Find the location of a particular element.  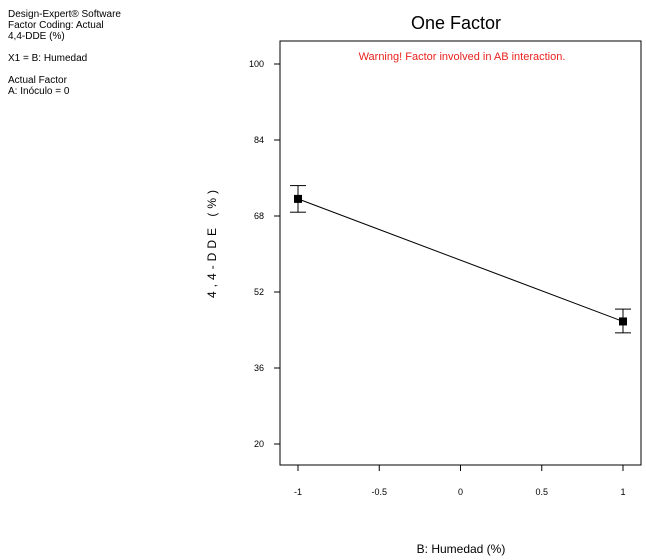

y-axis-label: 4,4-DDE (%) is located at coordinates (212, 242).